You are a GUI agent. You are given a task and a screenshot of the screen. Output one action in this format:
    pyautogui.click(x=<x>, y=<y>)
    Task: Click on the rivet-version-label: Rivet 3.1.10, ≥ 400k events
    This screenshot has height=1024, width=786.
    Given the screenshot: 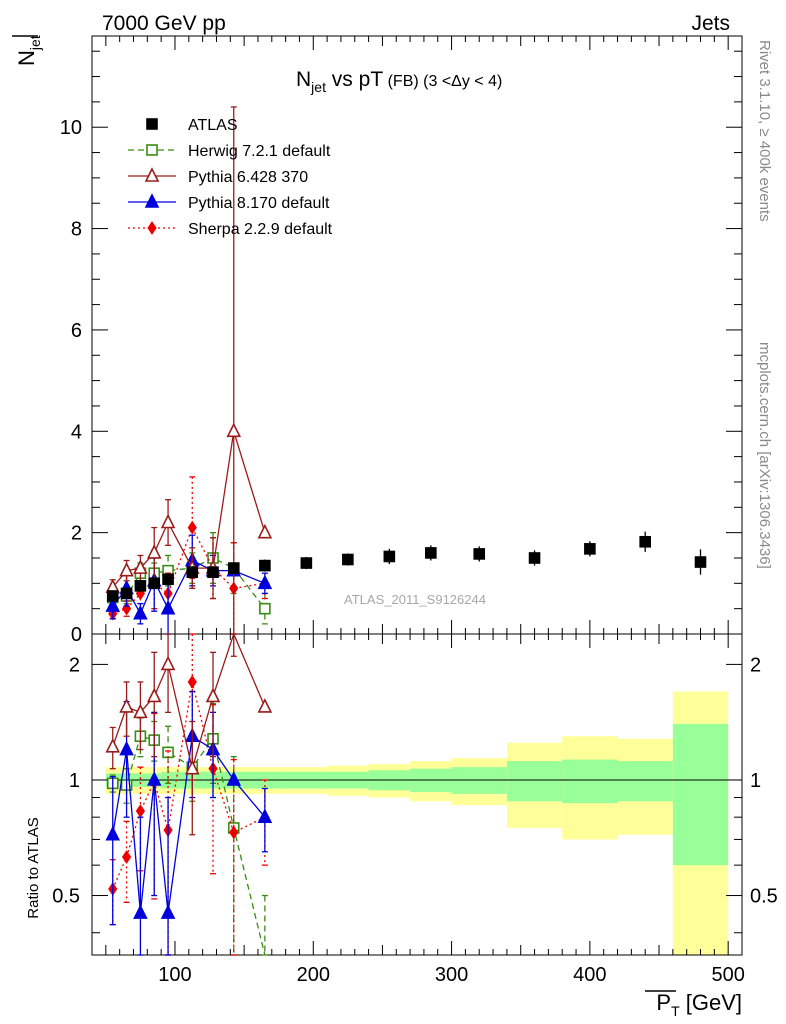 What is the action you would take?
    pyautogui.click(x=764, y=131)
    